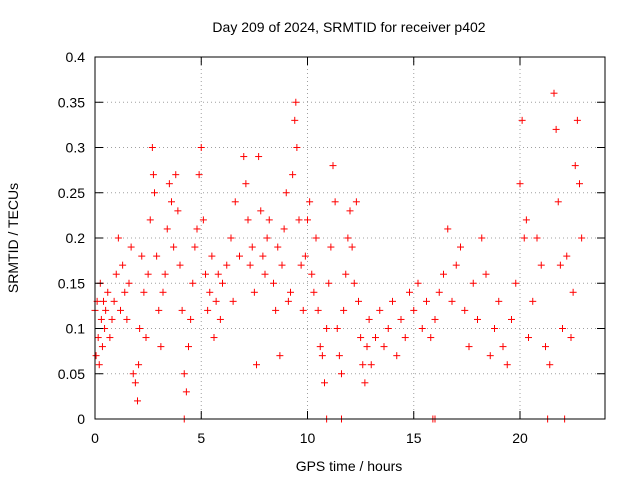  What do you see at coordinates (71, 374) in the screenshot?
I see `y-tick-label: 0.05` at bounding box center [71, 374].